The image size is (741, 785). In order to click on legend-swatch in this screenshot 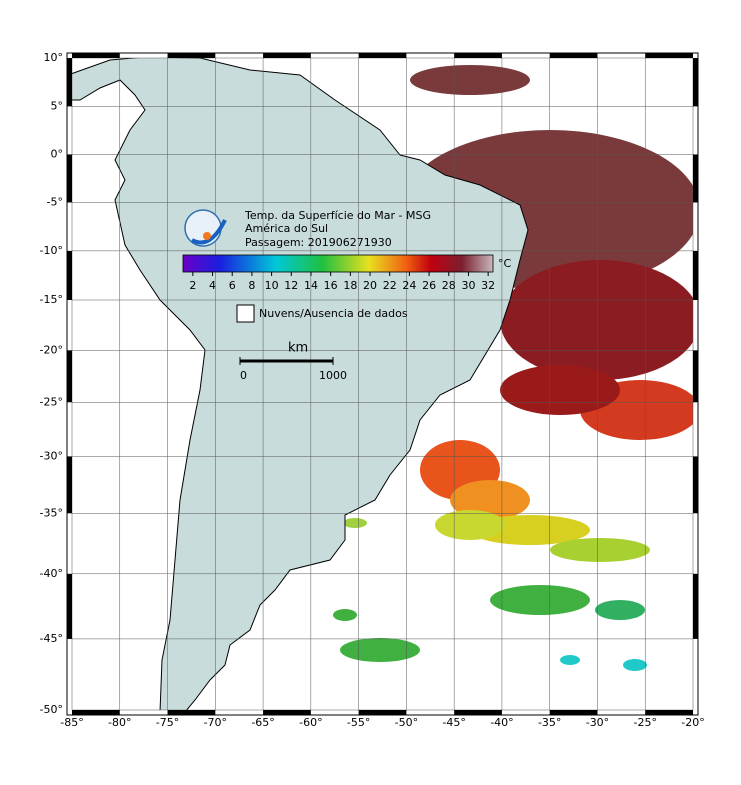, I will do `click(245, 313)`.